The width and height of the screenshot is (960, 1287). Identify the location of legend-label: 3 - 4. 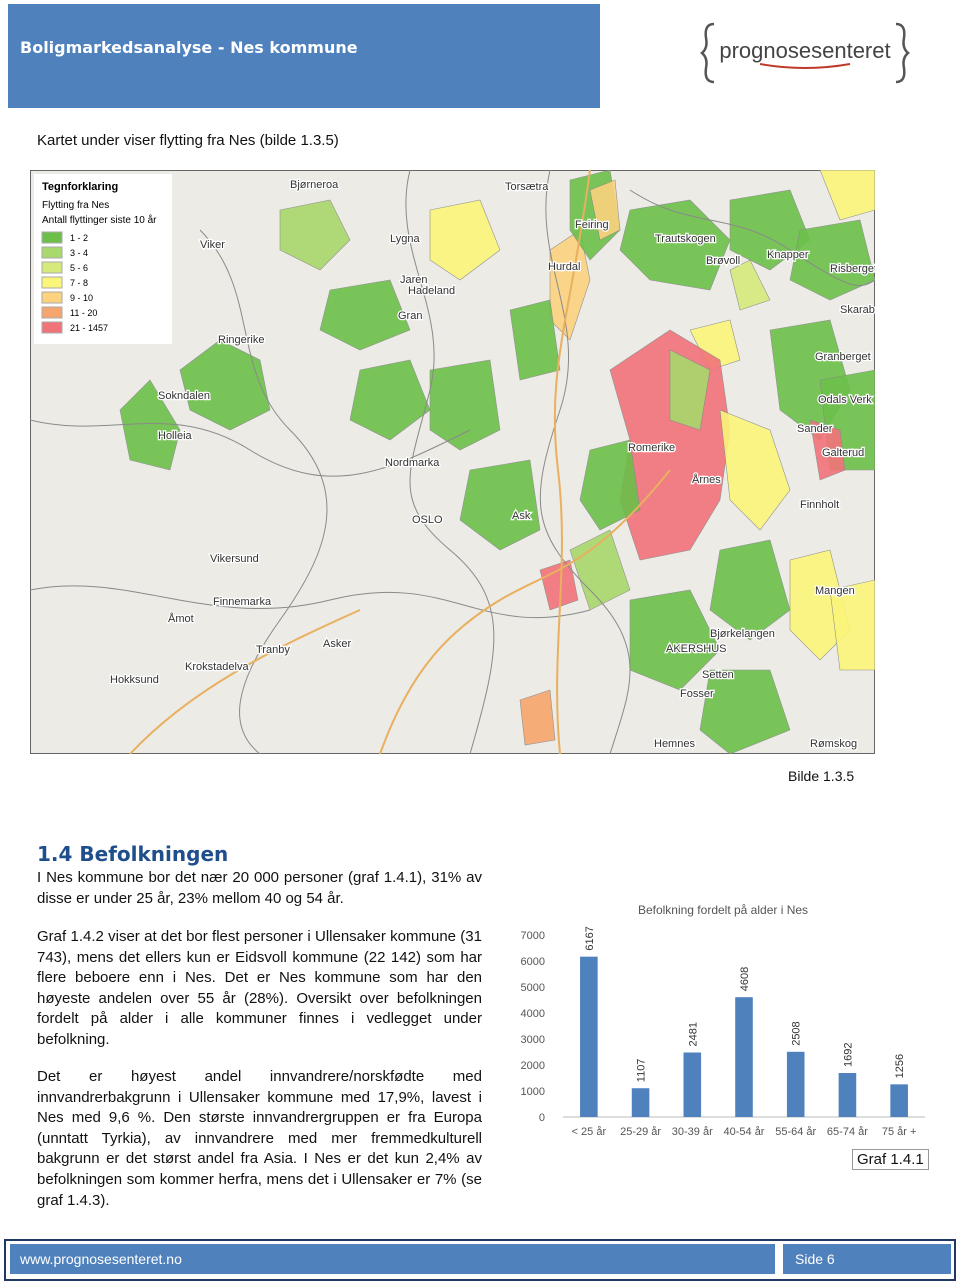
(79, 253).